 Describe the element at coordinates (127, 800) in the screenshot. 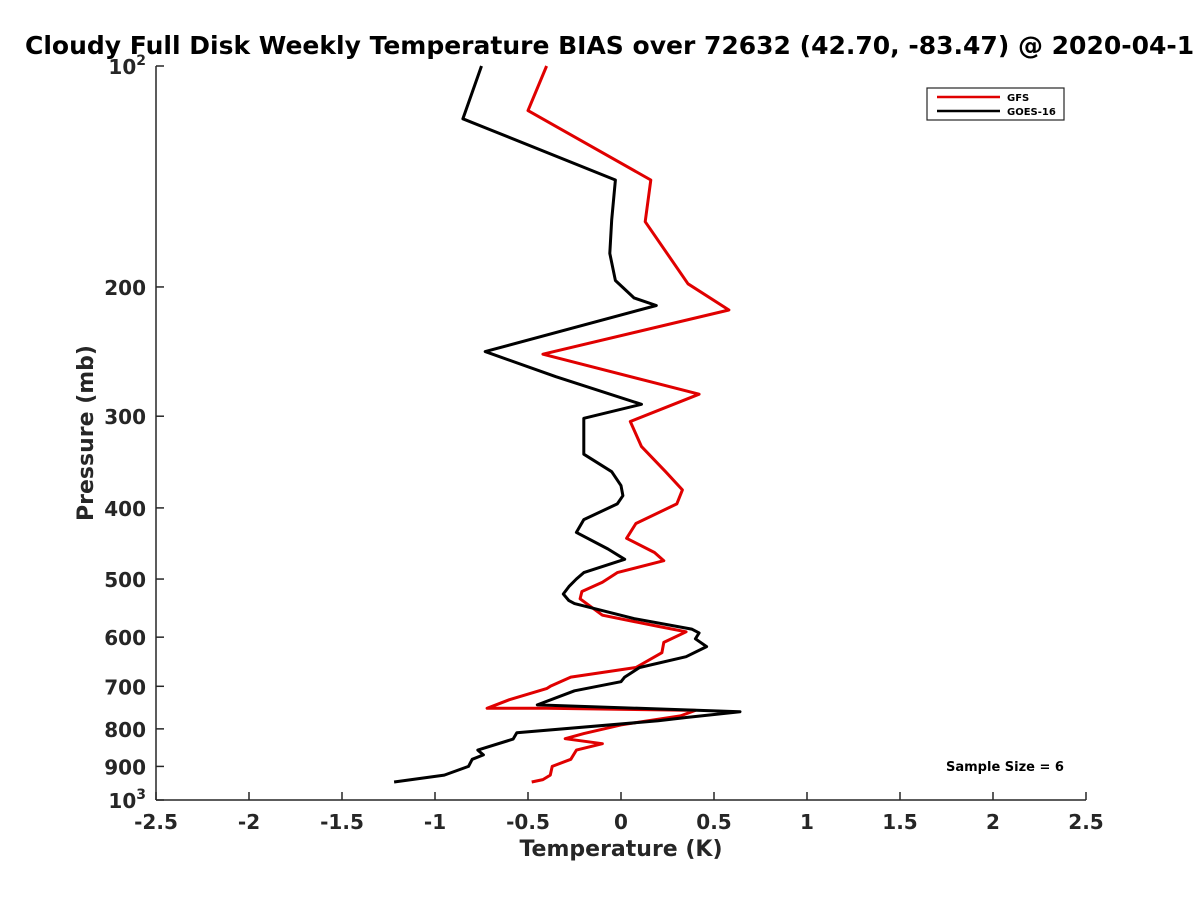

I see `y-tick-label: 10³` at that location.